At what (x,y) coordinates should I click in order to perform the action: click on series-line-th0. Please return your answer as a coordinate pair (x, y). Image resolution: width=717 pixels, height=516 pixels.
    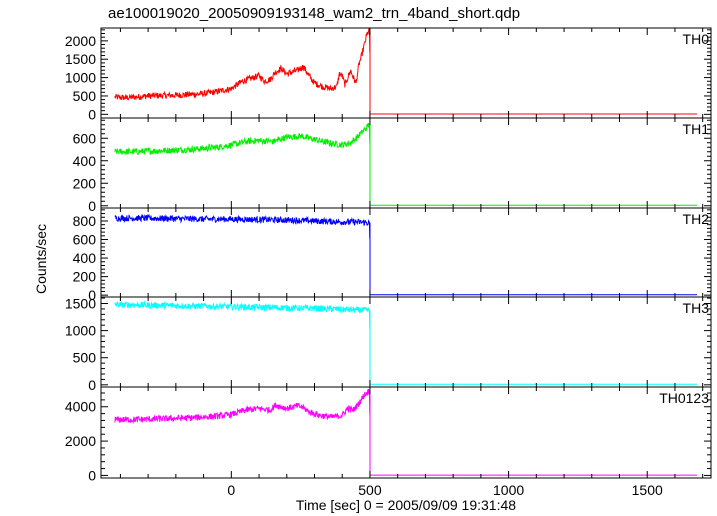
    Looking at the image, I should click on (406, 71).